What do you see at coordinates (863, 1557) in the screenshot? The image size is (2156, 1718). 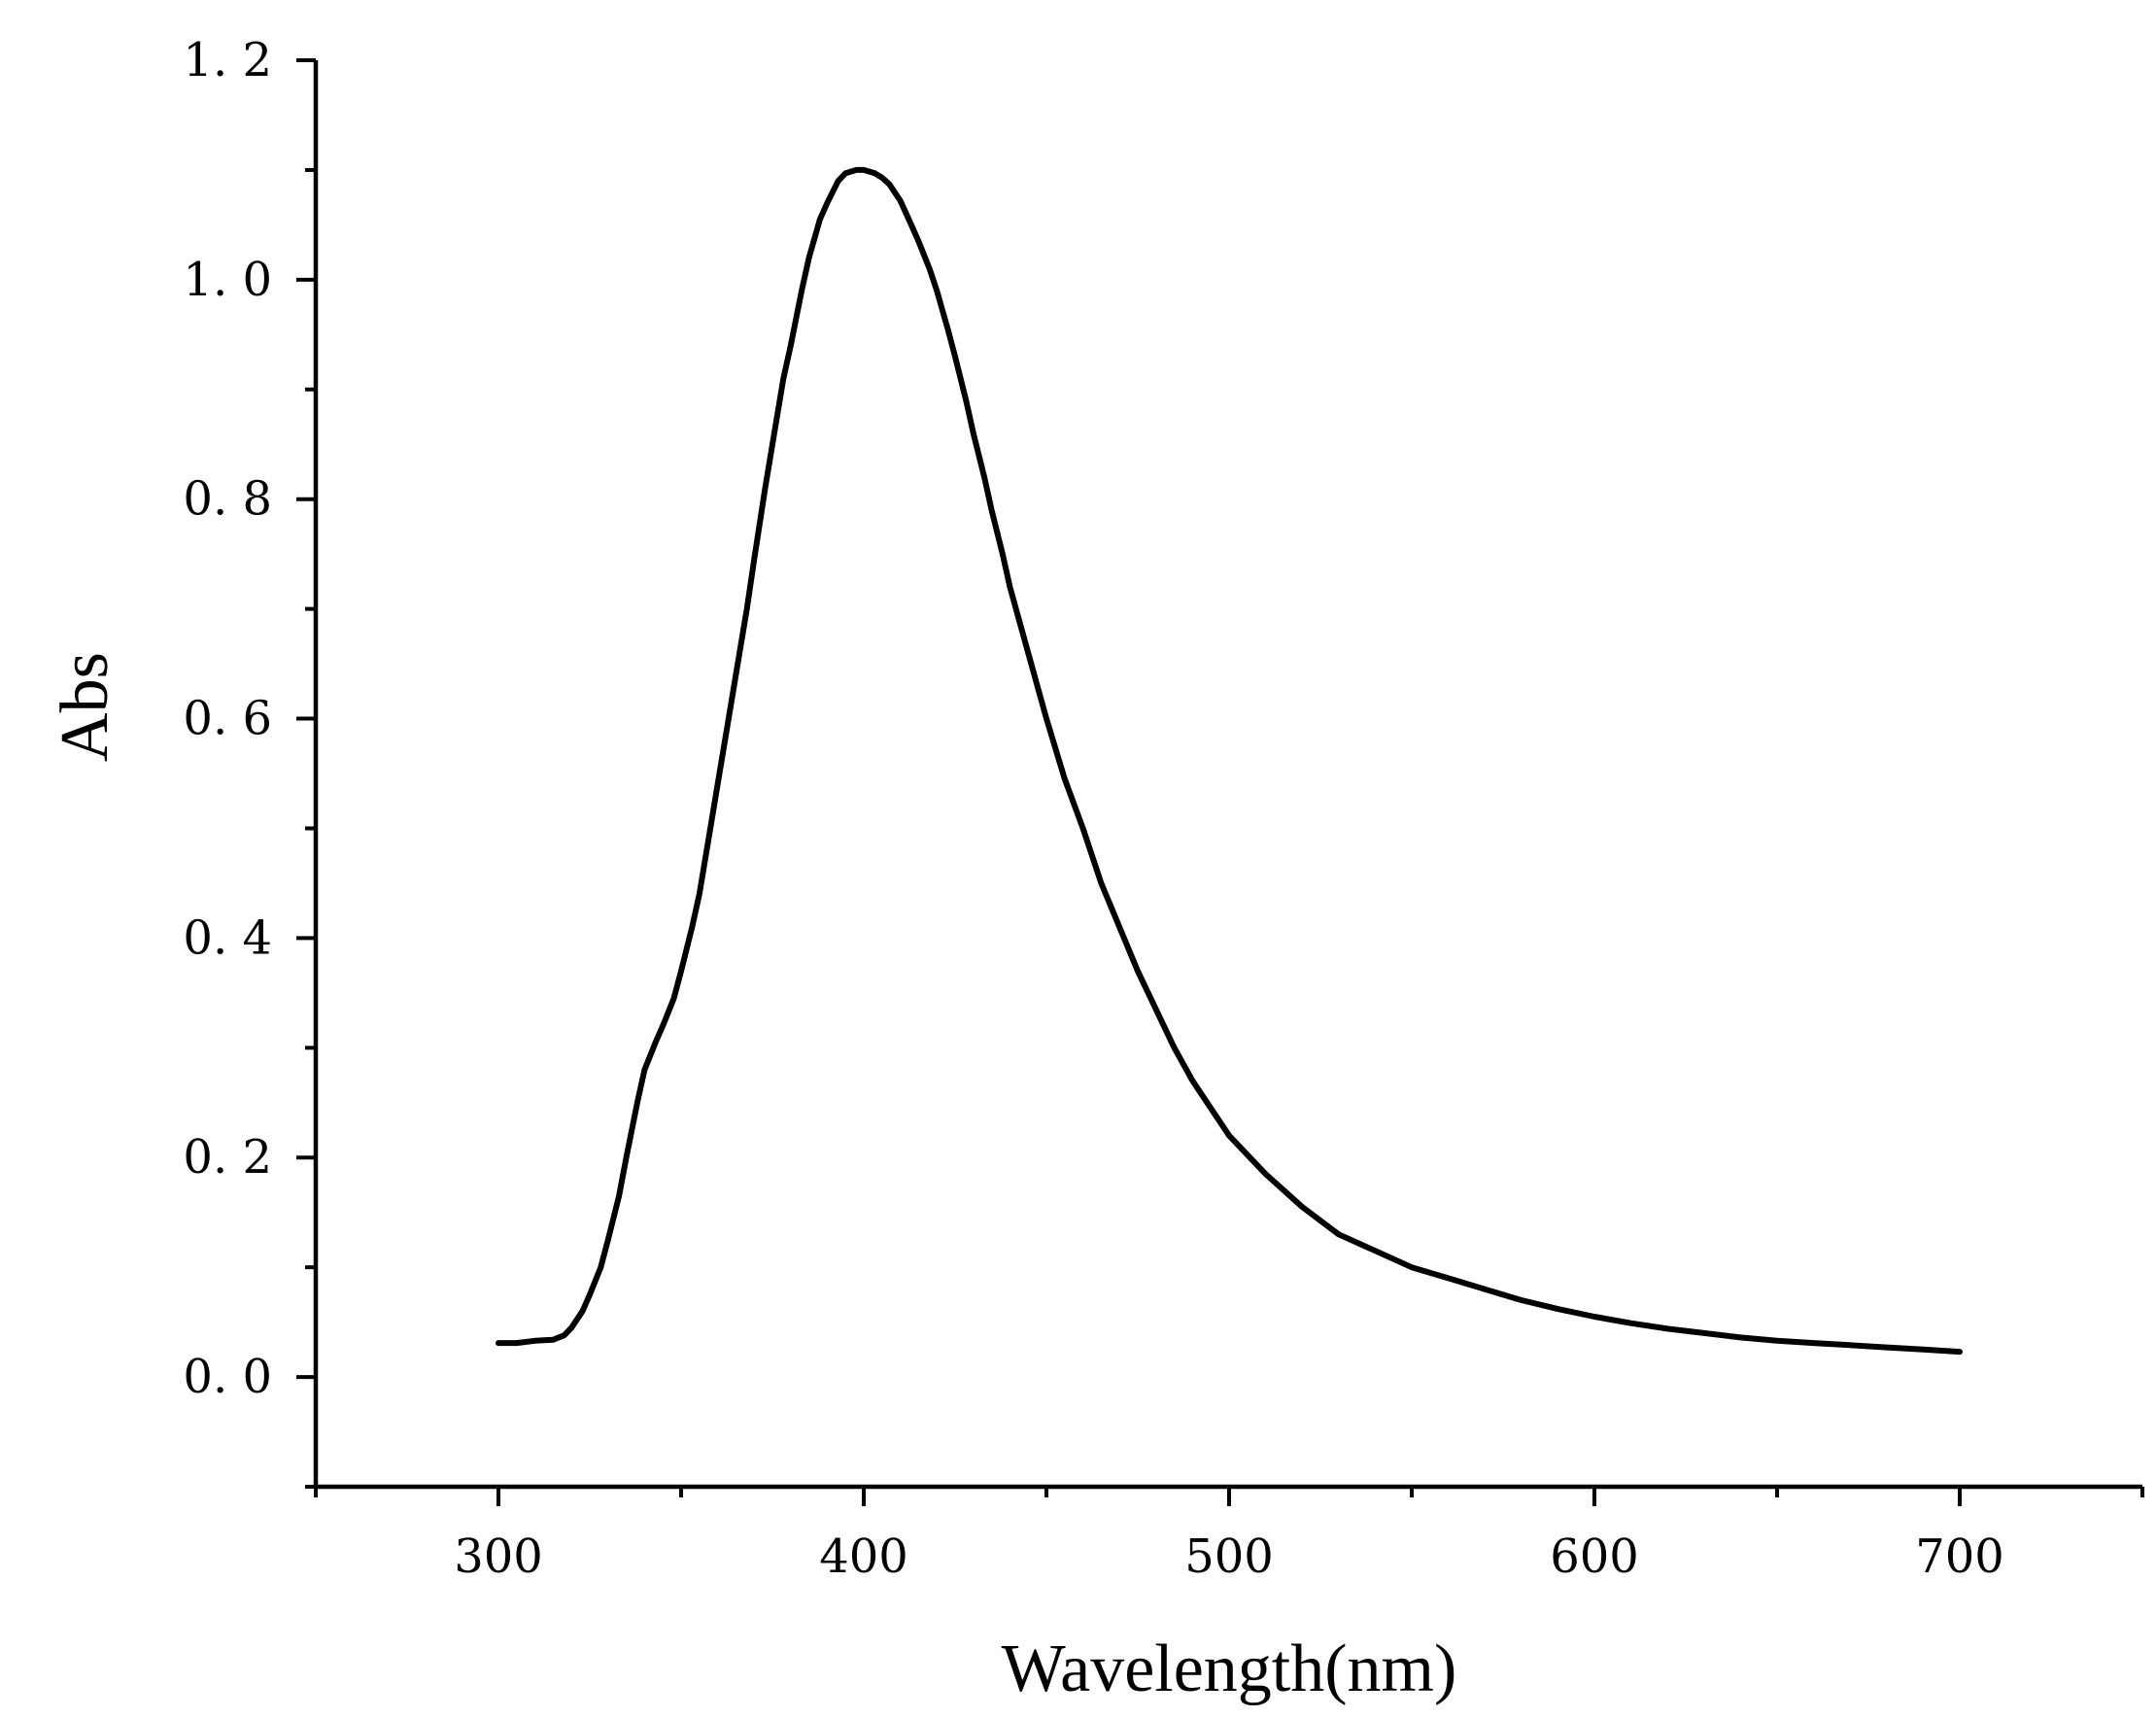 I see `x-tick-label: 400` at bounding box center [863, 1557].